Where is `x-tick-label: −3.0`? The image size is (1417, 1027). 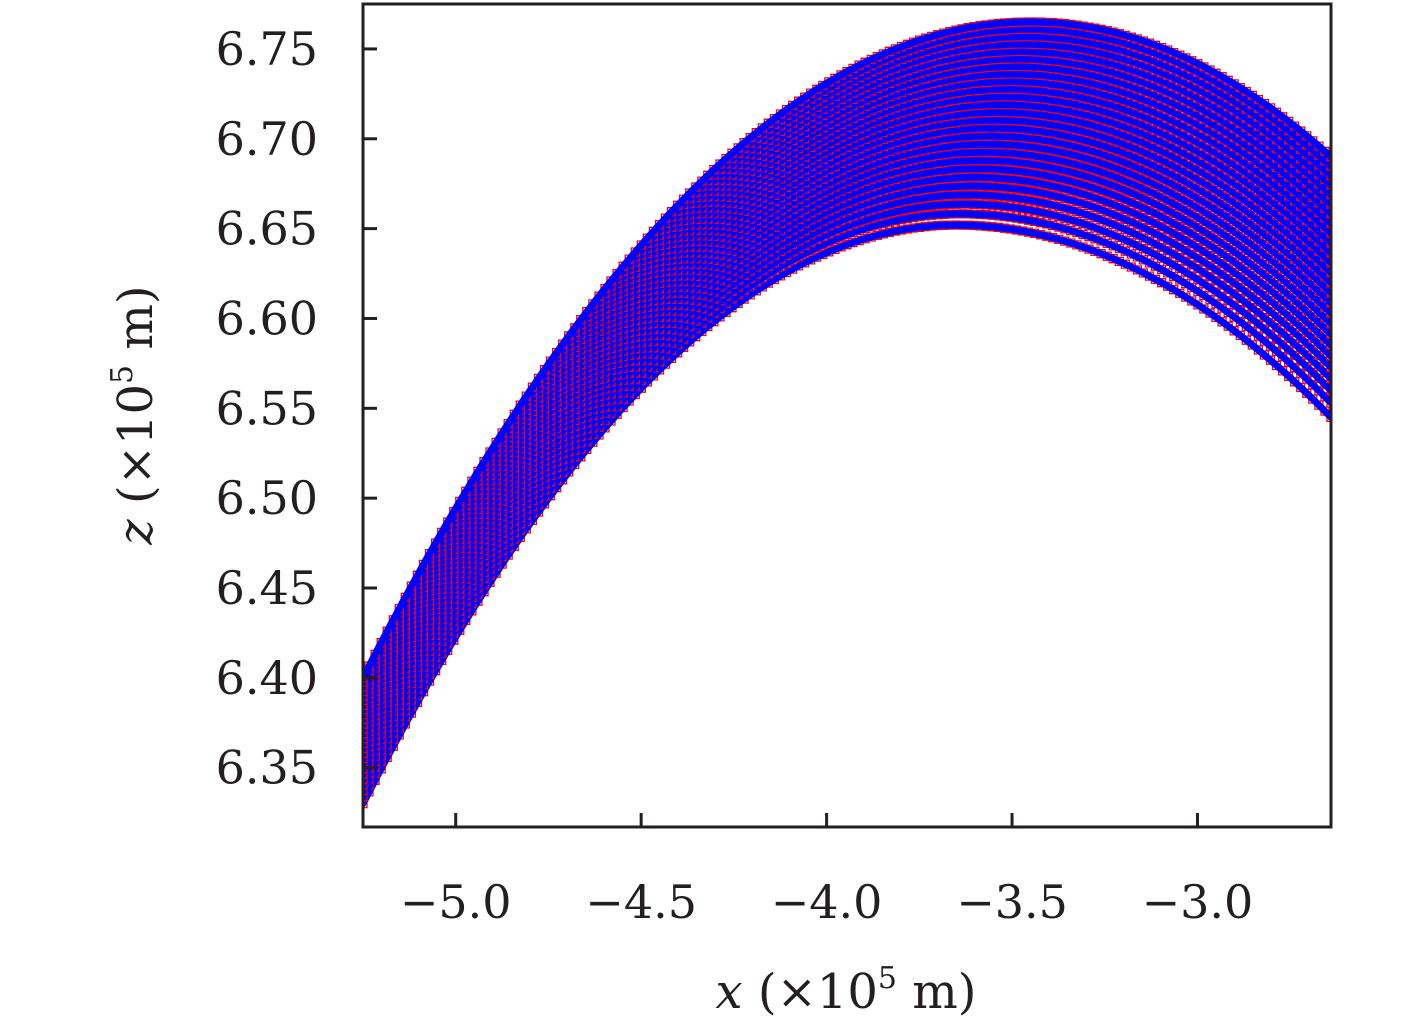
x-tick-label: −3.0 is located at coordinates (1198, 902).